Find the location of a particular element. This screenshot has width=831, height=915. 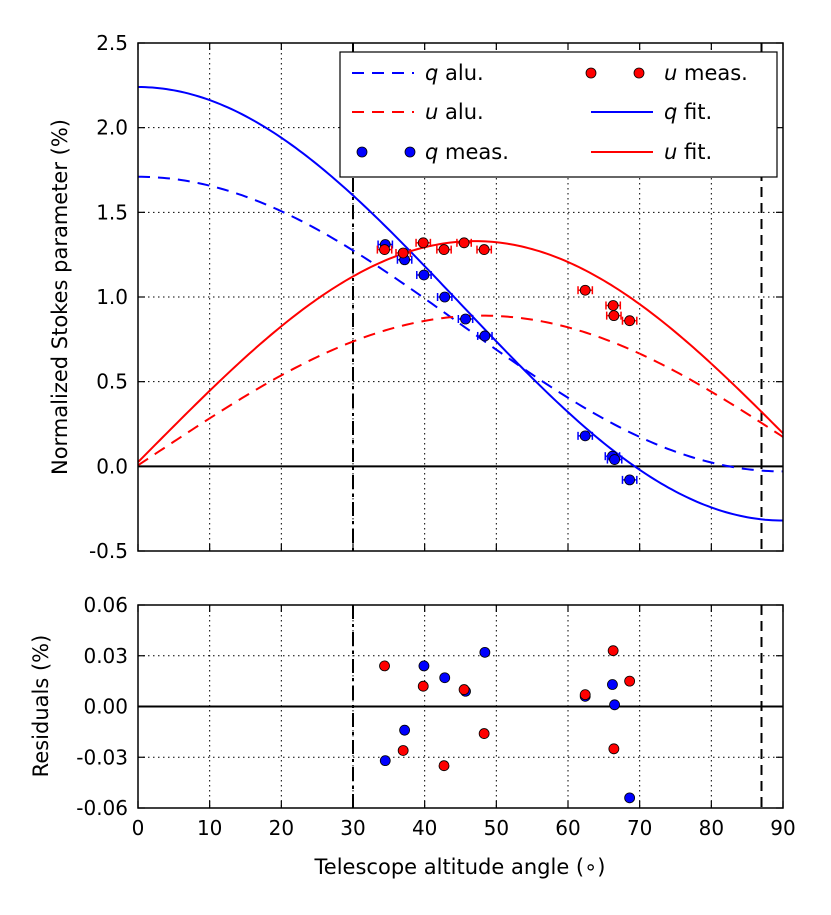

bottom-xtick-label-50: 50 is located at coordinates (496, 828).